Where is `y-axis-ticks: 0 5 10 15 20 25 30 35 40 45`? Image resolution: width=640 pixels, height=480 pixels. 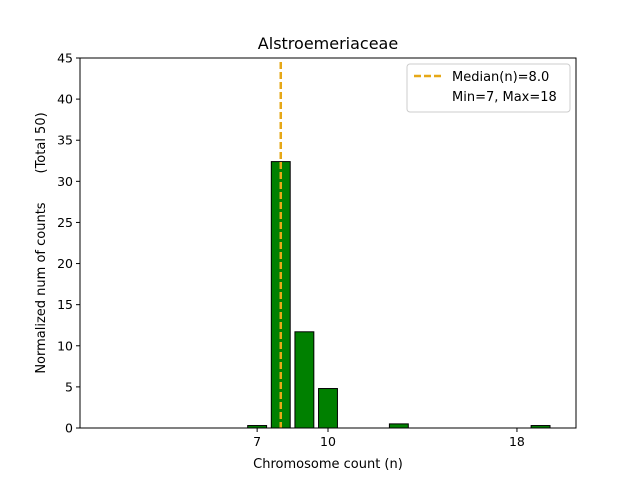 y-axis-ticks: 0 5 10 15 20 25 30 35 40 45 is located at coordinates (68, 243).